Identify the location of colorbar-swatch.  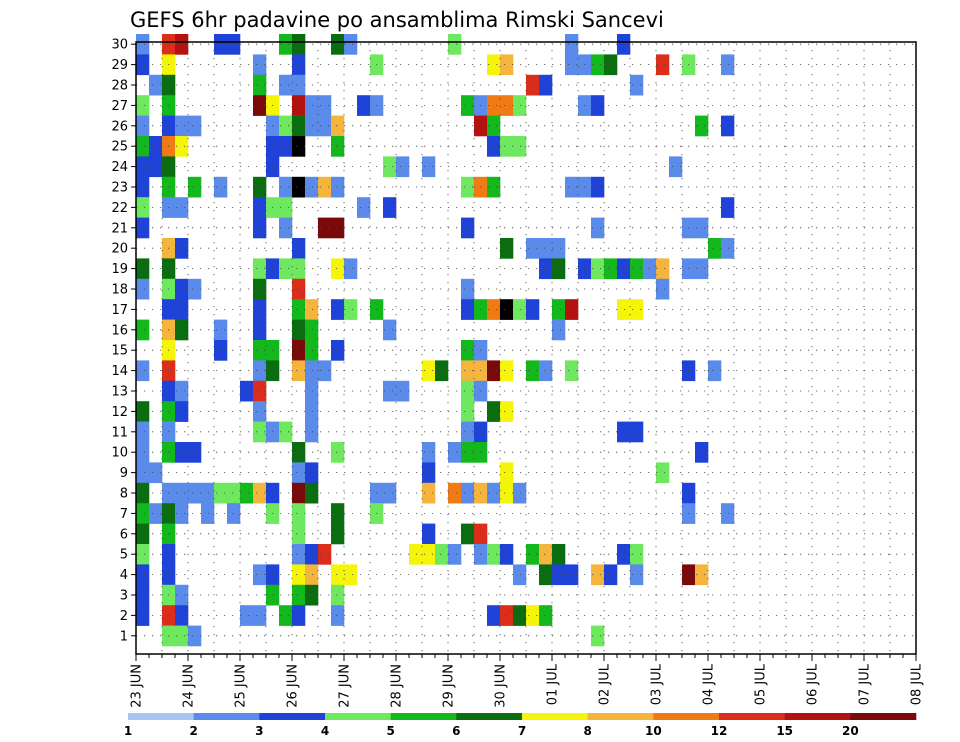
(226, 716).